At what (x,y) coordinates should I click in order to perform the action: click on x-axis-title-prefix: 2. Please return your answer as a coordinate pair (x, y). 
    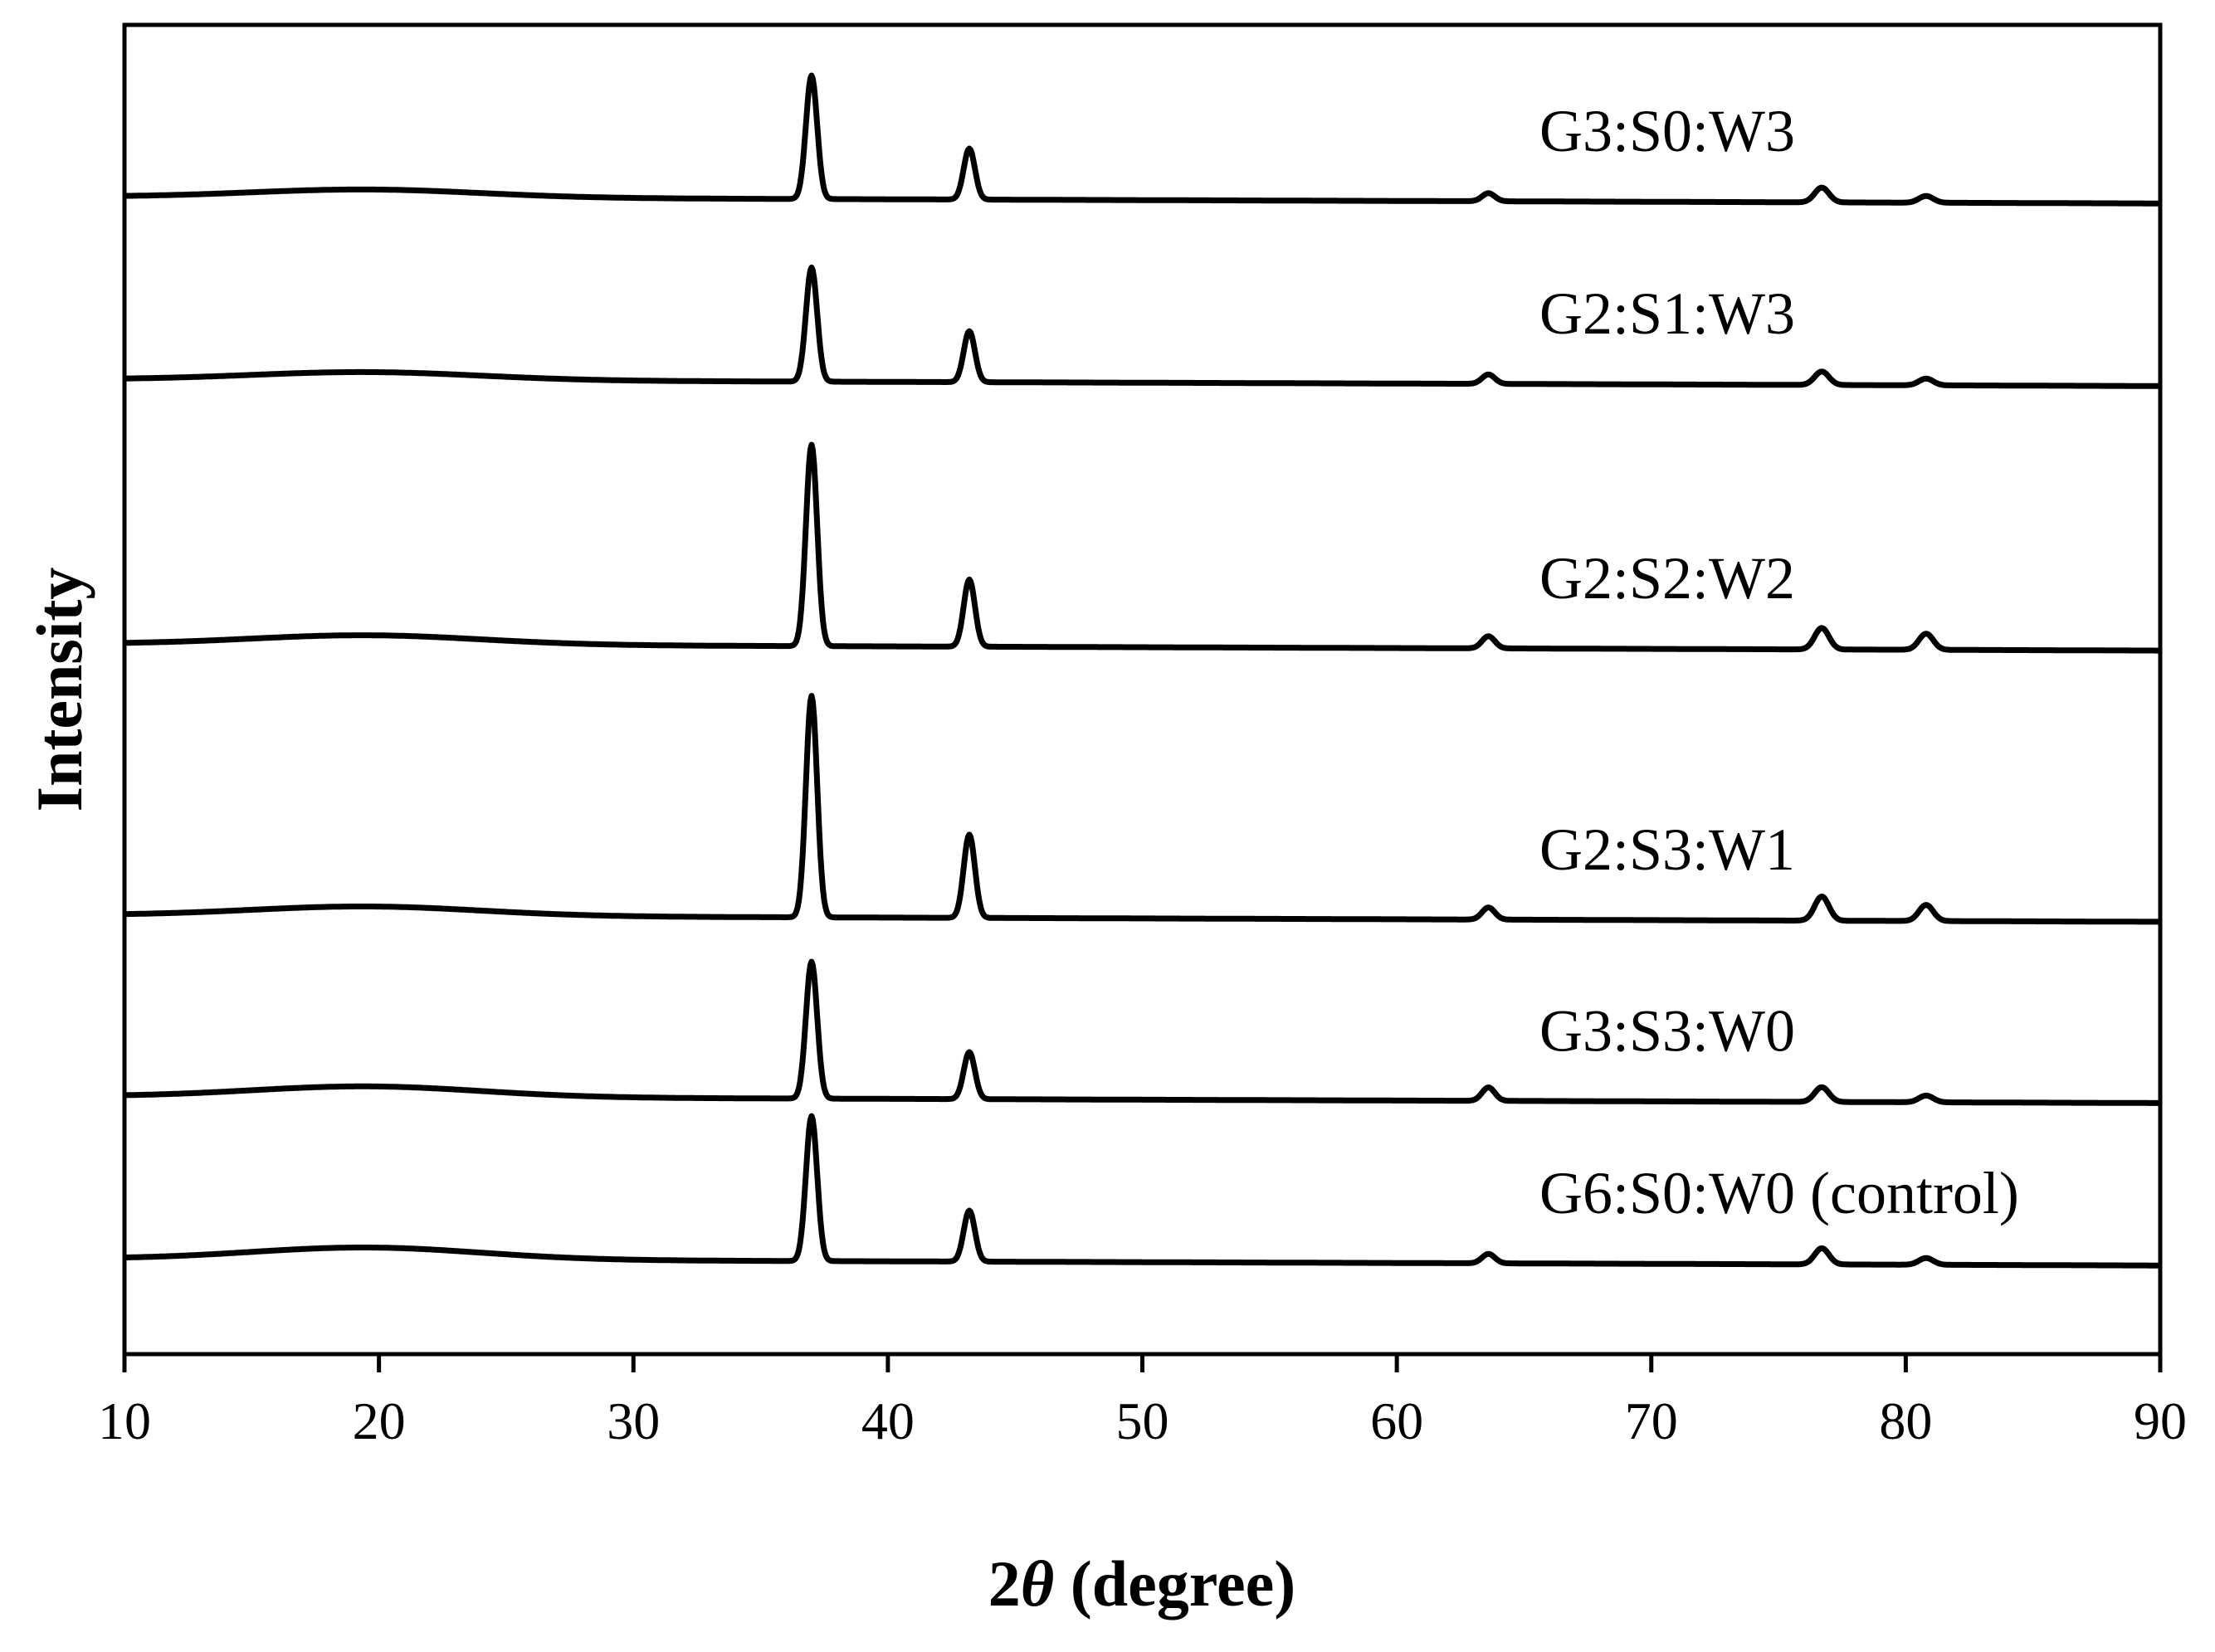
    Looking at the image, I should click on (1004, 1584).